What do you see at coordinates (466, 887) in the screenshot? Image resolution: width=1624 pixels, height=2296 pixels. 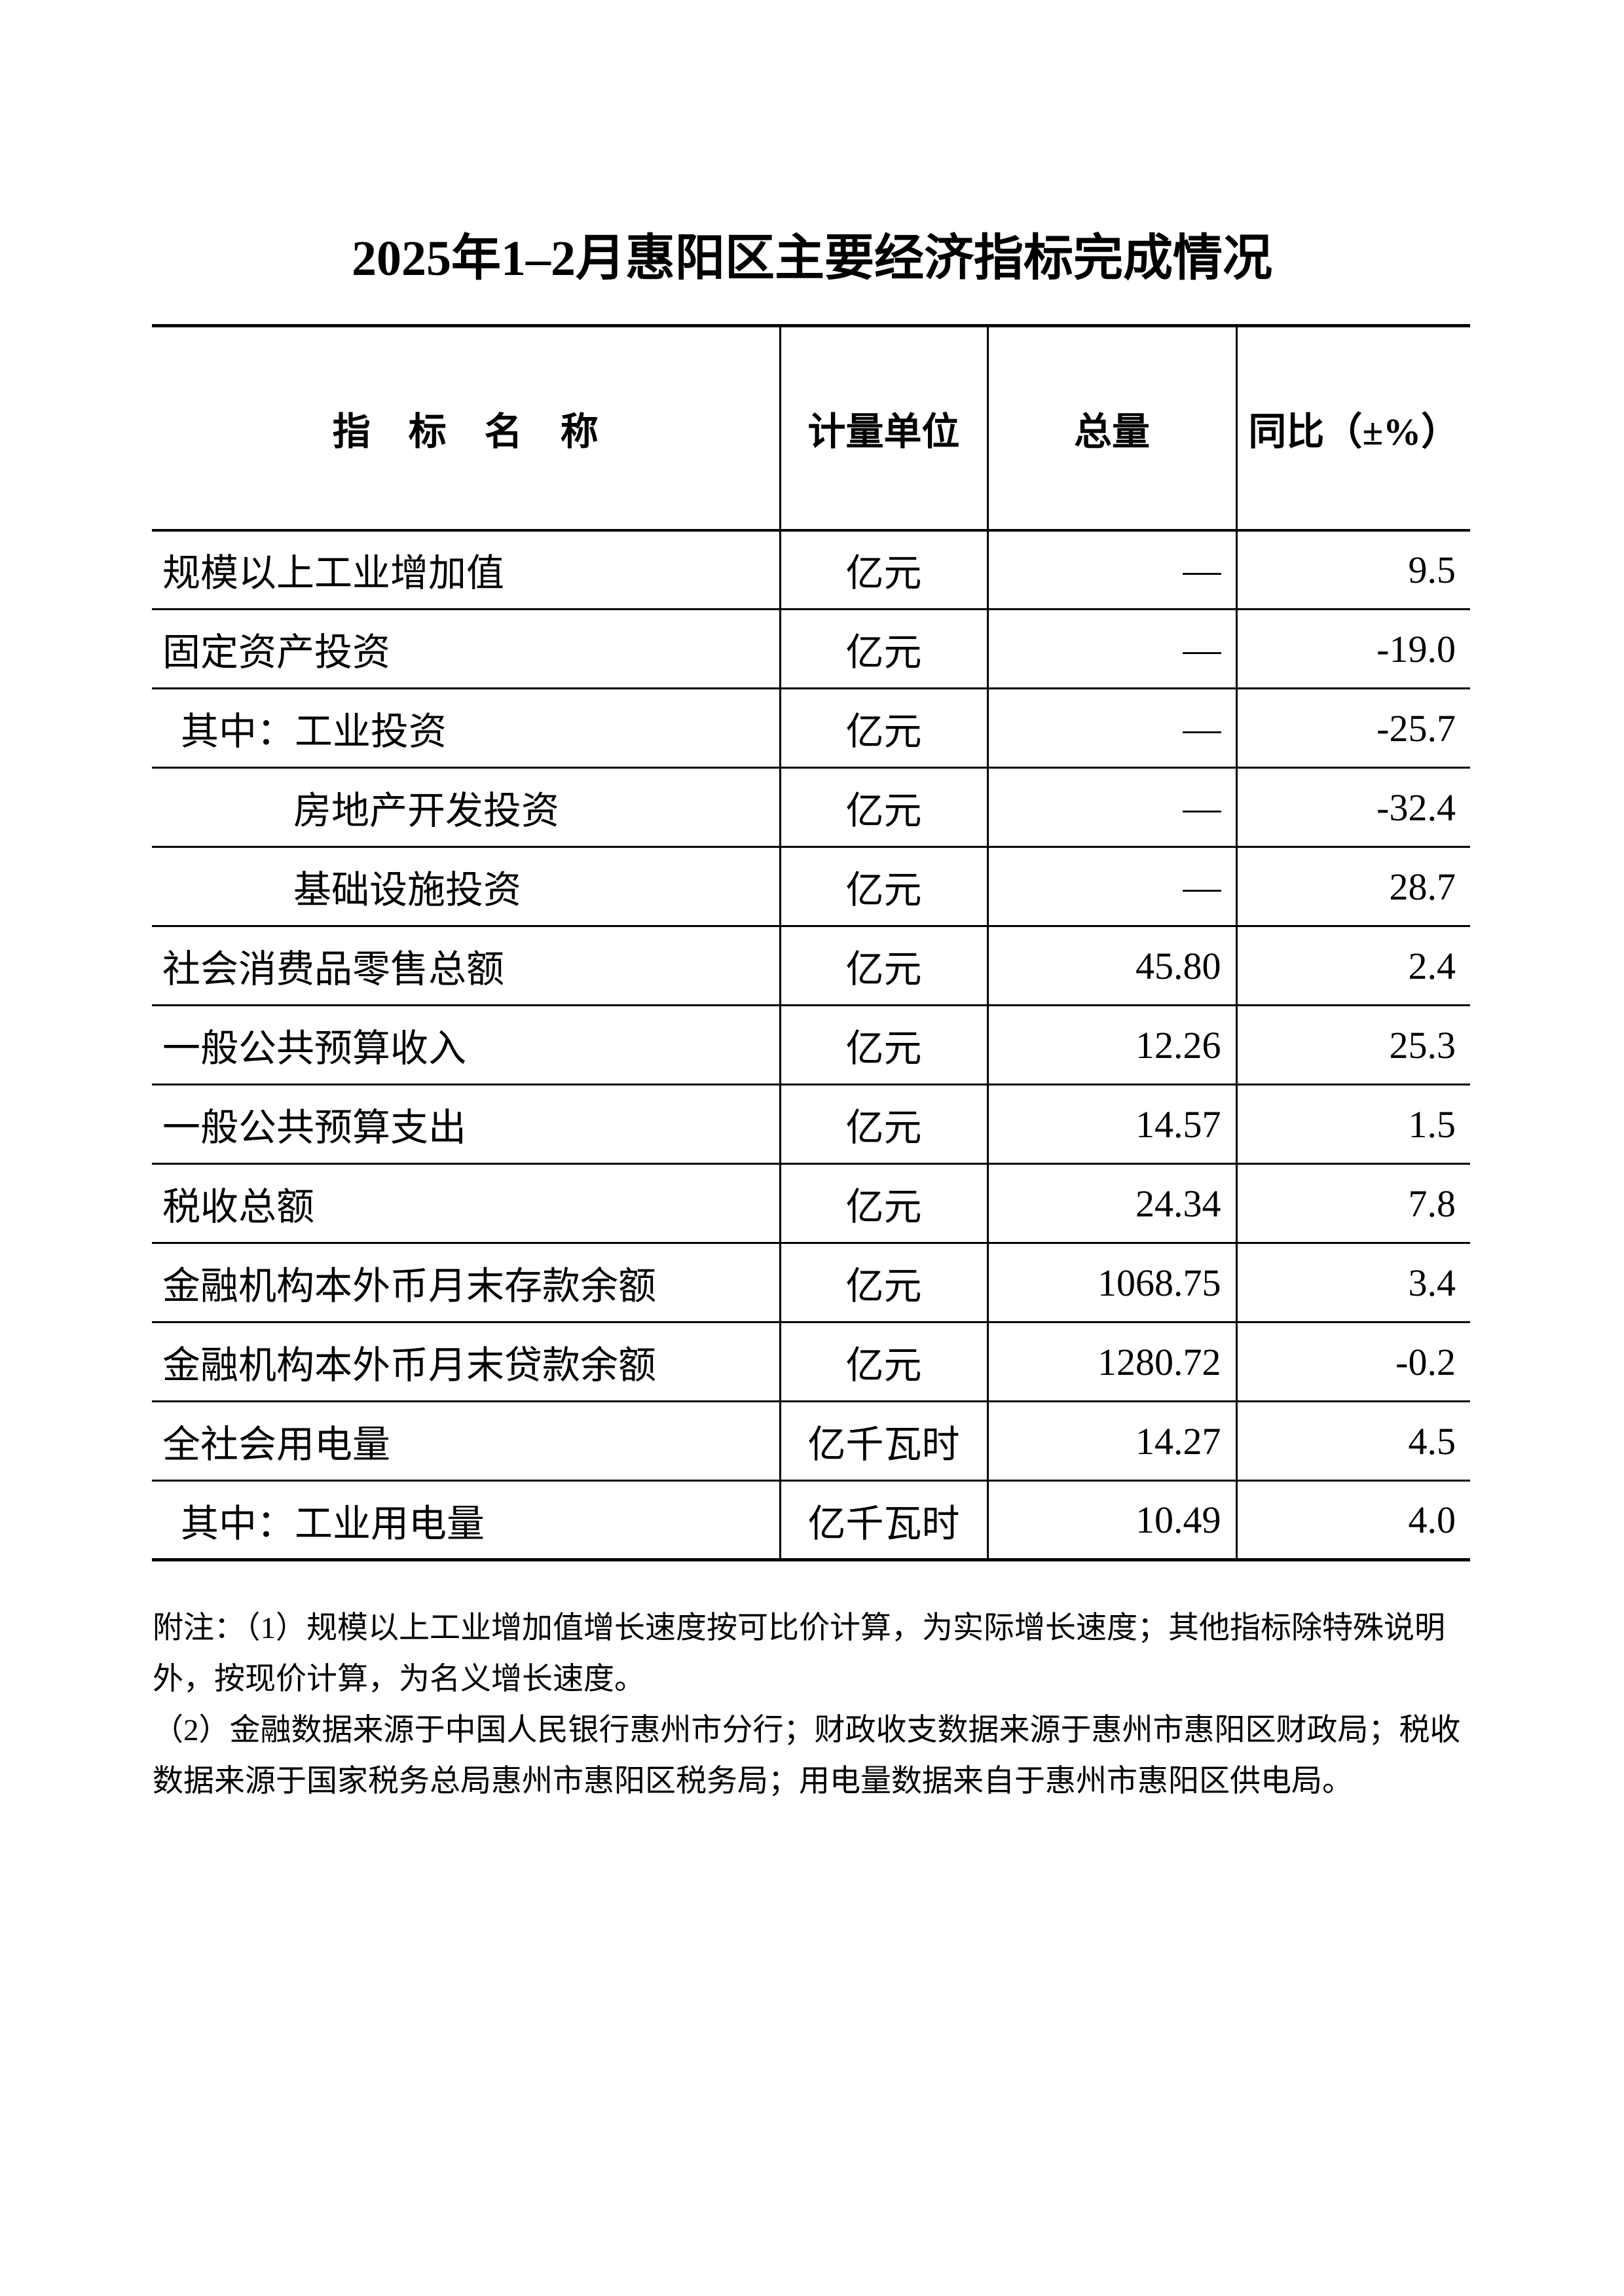 I see `indicator-name-cell: 基础设施投资` at bounding box center [466, 887].